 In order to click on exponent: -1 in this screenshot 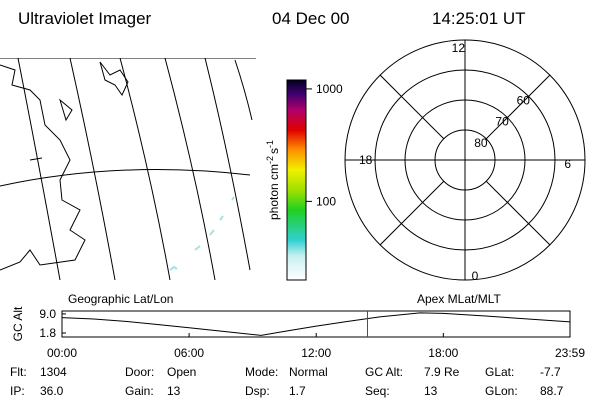, I will do `click(270, 144)`.